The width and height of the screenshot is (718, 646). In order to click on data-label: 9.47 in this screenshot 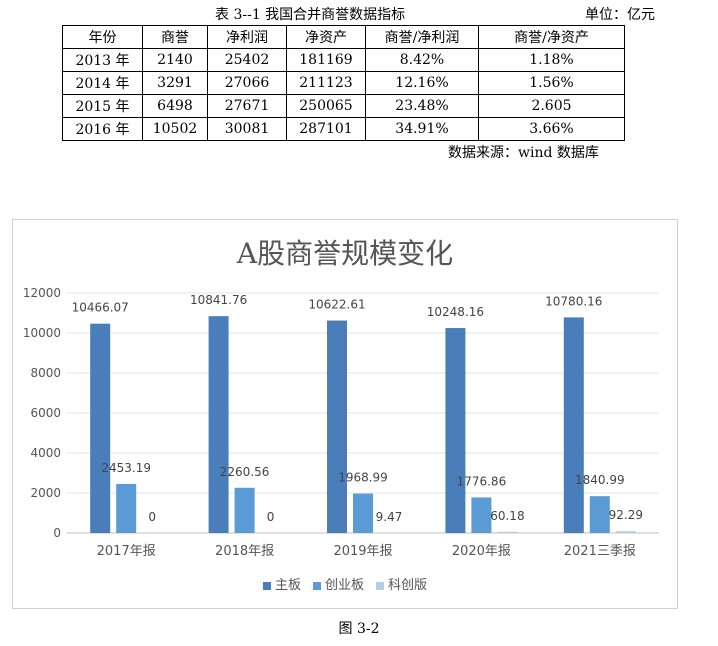, I will do `click(389, 517)`.